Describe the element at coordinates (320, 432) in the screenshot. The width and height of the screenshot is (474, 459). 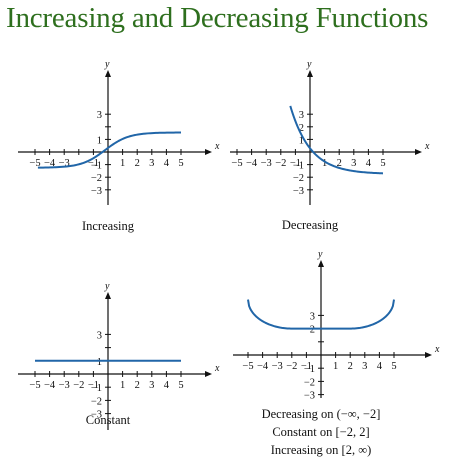
I see `graph-caption: Constant on [−2, 2]` at that location.